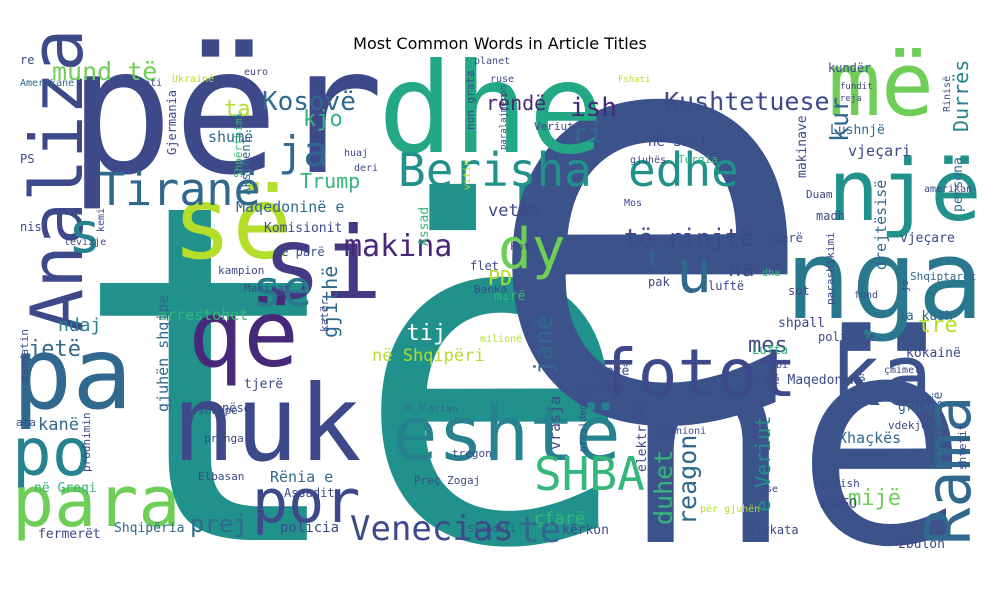  What do you see at coordinates (905, 286) in the screenshot?
I see `word: jo` at bounding box center [905, 286].